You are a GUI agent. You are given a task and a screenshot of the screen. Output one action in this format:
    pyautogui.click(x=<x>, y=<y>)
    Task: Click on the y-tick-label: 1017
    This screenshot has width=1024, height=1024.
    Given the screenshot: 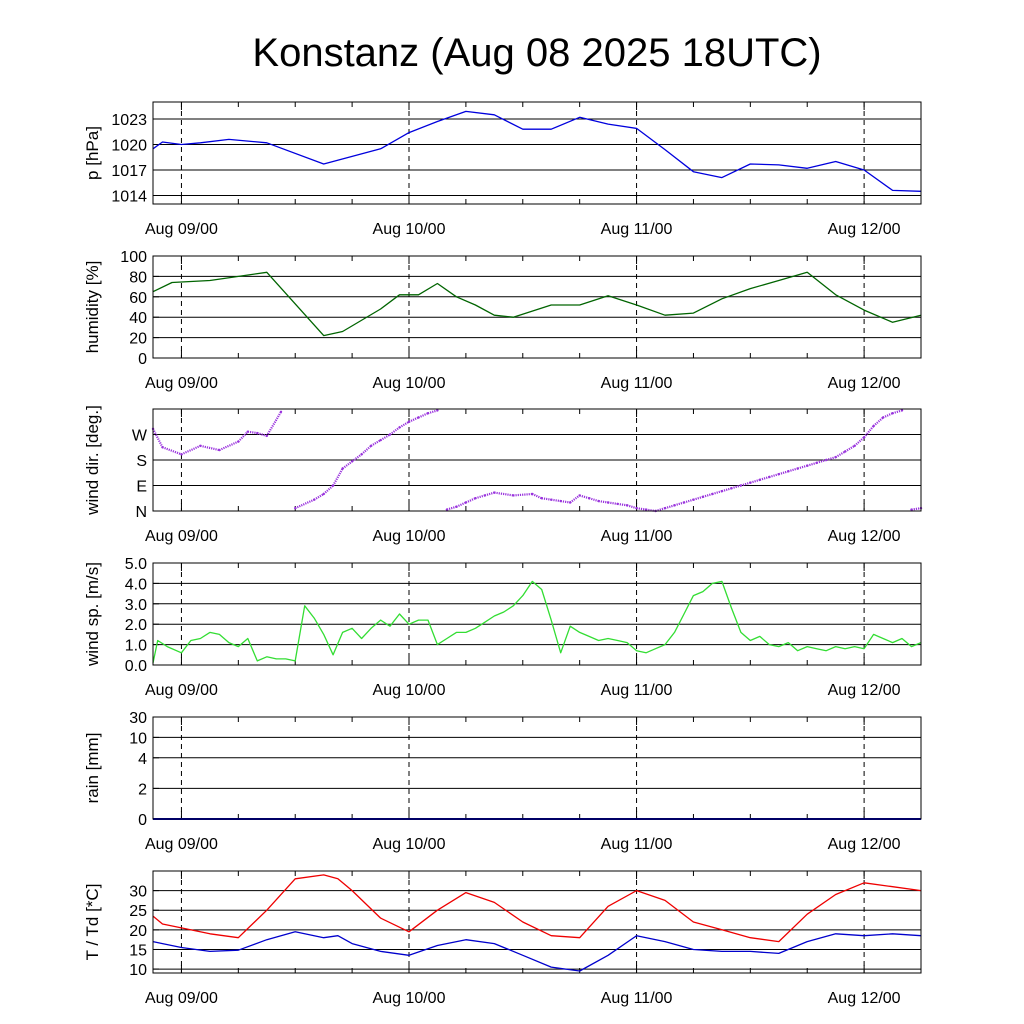 What is the action you would take?
    pyautogui.click(x=129, y=171)
    